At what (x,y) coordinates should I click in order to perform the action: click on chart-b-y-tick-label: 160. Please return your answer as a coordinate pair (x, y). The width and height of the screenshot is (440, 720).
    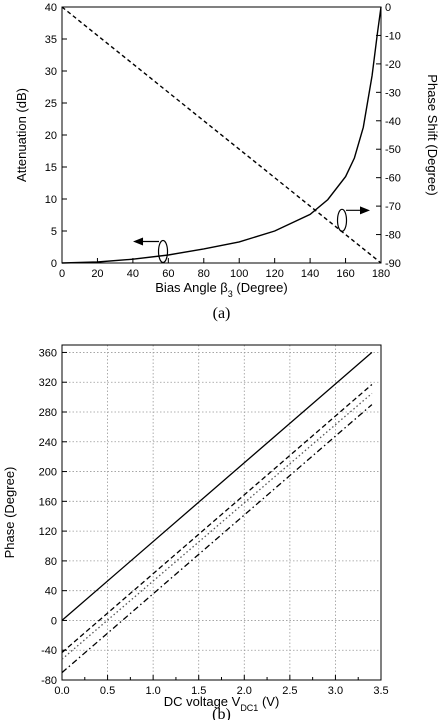
    Looking at the image, I should click on (48, 502).